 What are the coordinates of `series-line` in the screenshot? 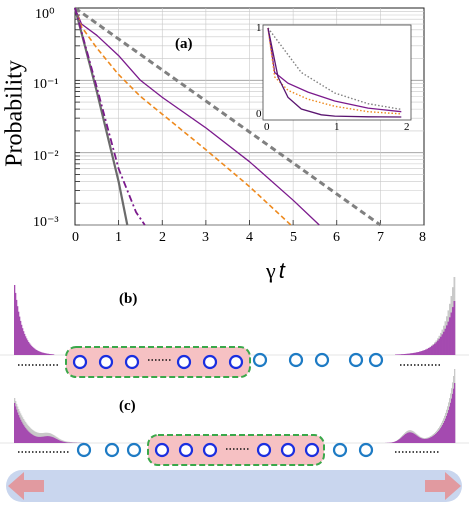 It's located at (110, 116).